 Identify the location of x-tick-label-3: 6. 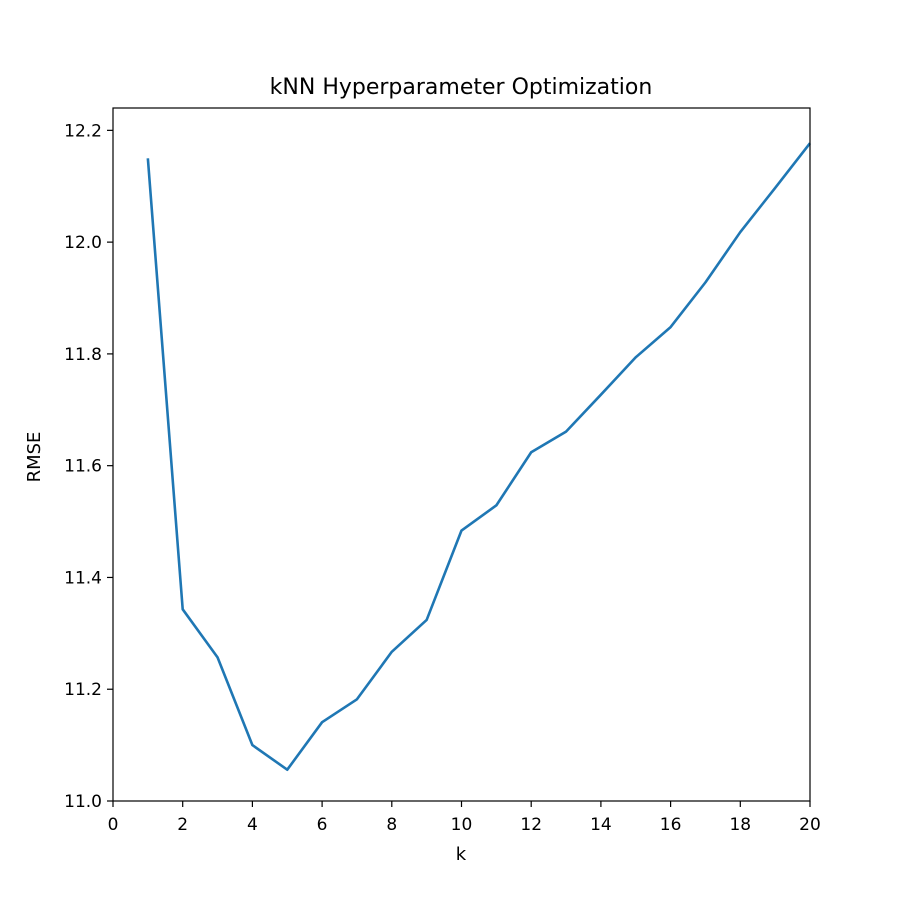
(322, 825).